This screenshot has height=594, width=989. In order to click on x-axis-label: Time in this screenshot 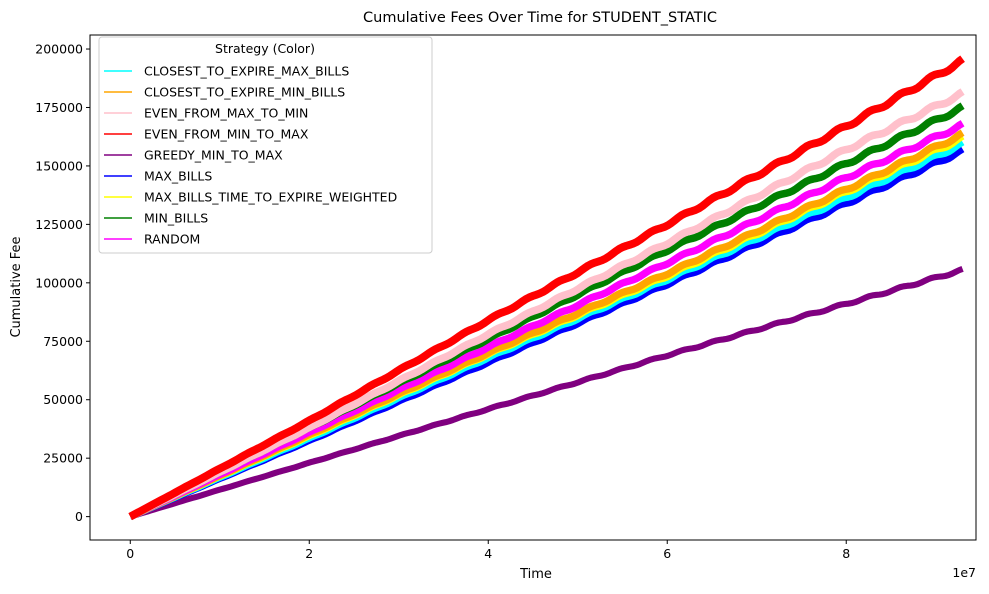, I will do `click(535, 574)`.